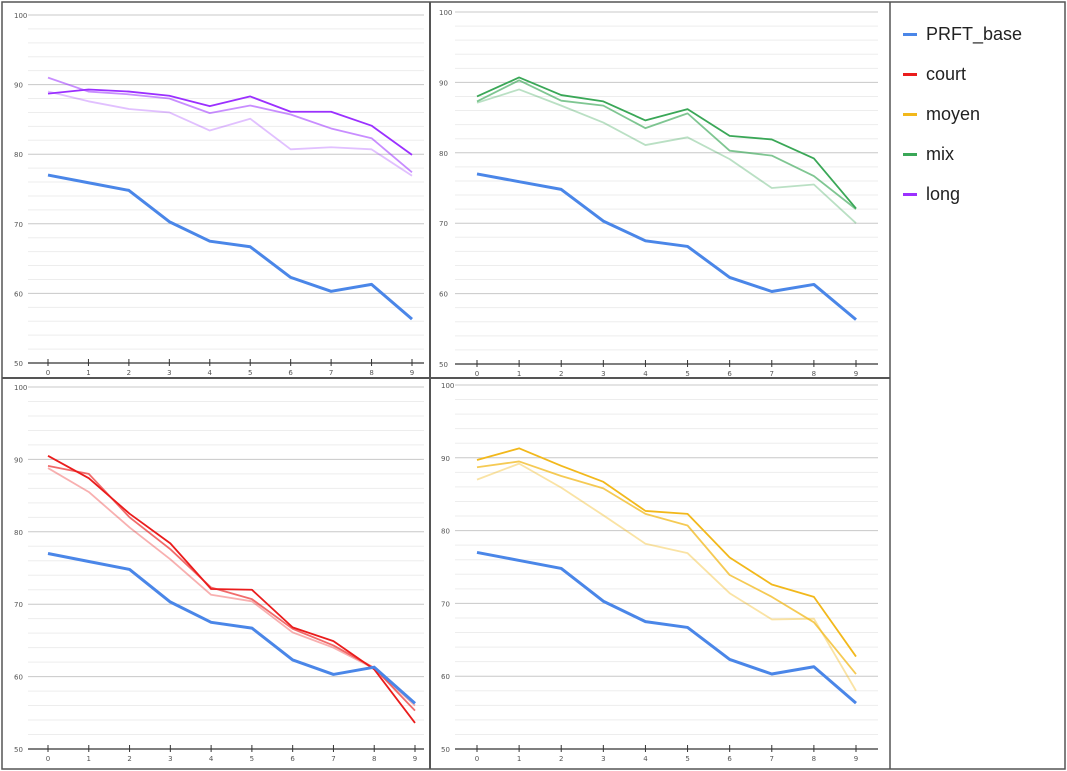 Image resolution: width=1067 pixels, height=771 pixels. What do you see at coordinates (962, 194) in the screenshot?
I see `legend-item-long: long` at bounding box center [962, 194].